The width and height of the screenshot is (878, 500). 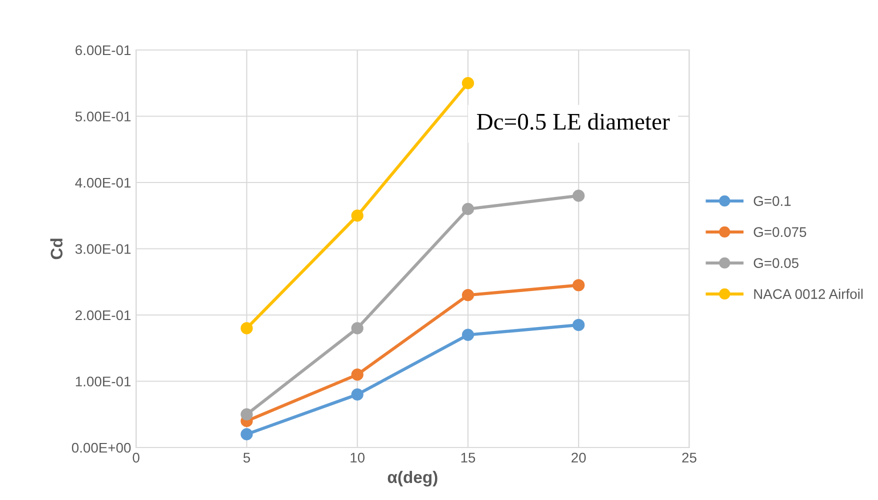 I want to click on y-tick-label: 6.00E-01, so click(x=103, y=50).